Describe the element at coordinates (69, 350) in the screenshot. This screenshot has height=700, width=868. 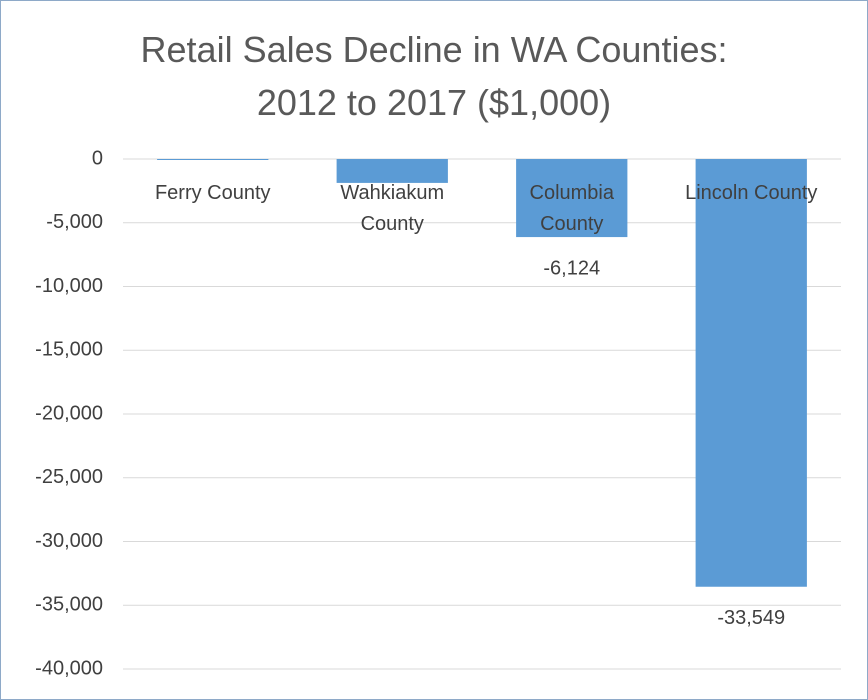
I see `y-tick-label: -15,000` at that location.